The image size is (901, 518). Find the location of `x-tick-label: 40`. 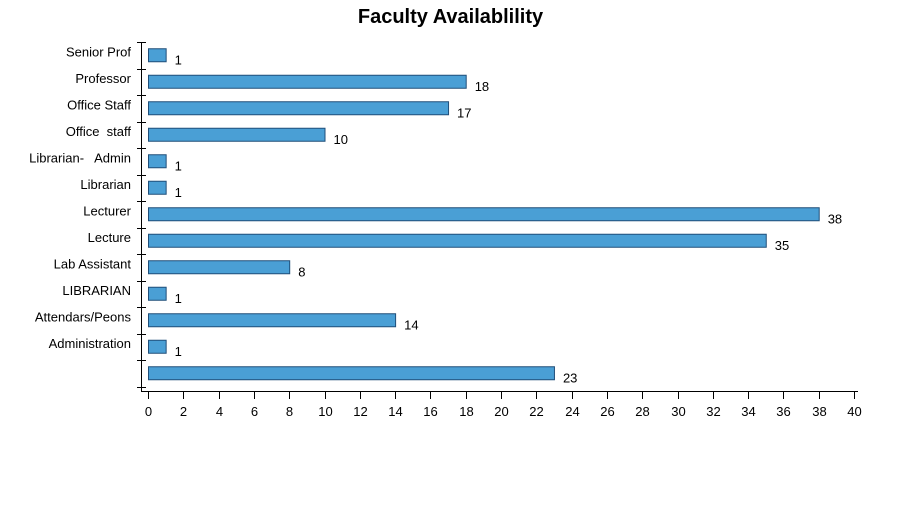

x-tick-label: 40 is located at coordinates (854, 411).